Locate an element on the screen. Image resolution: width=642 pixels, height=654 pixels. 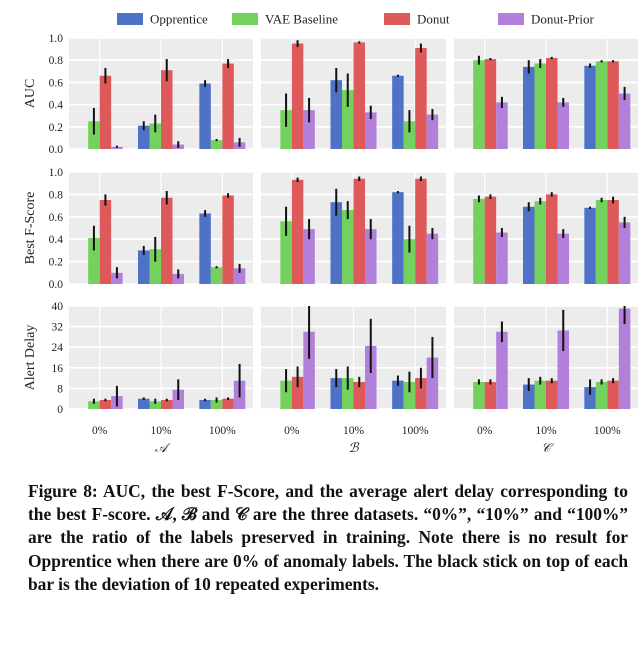
legend-label: VAE Baseline is located at coordinates (301, 19).